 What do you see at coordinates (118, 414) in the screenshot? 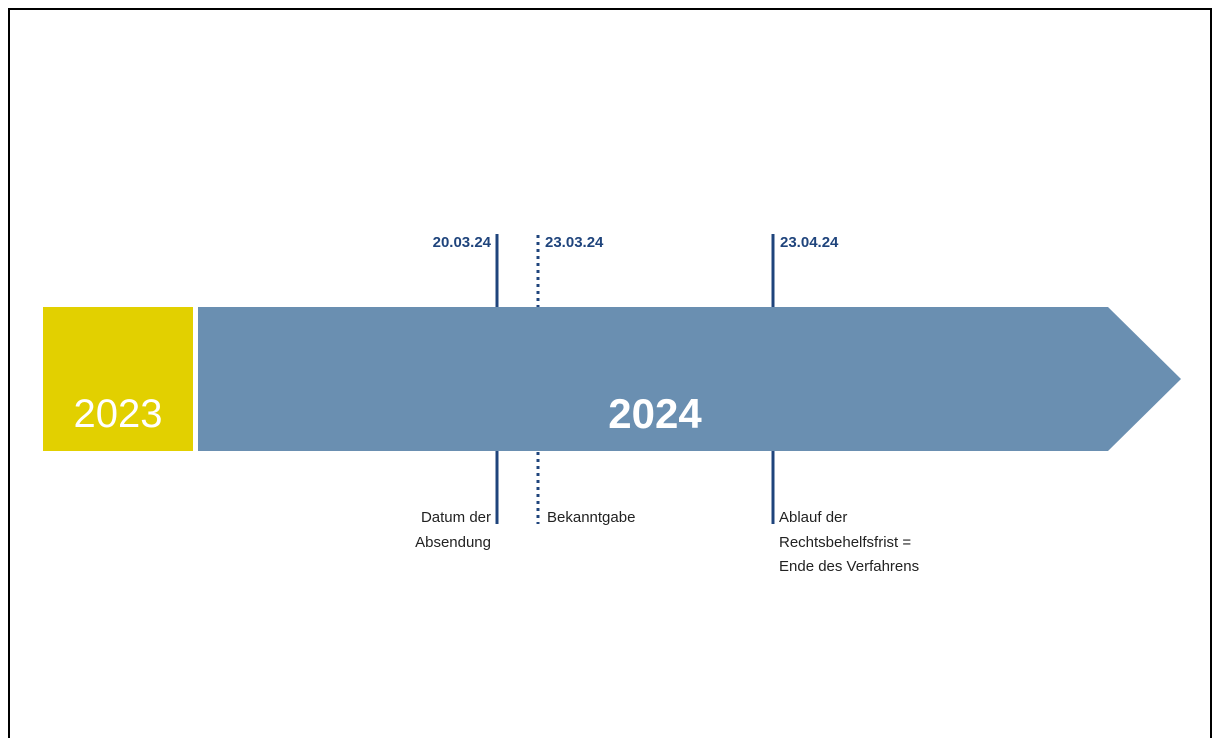
I see `year-label: 2023` at bounding box center [118, 414].